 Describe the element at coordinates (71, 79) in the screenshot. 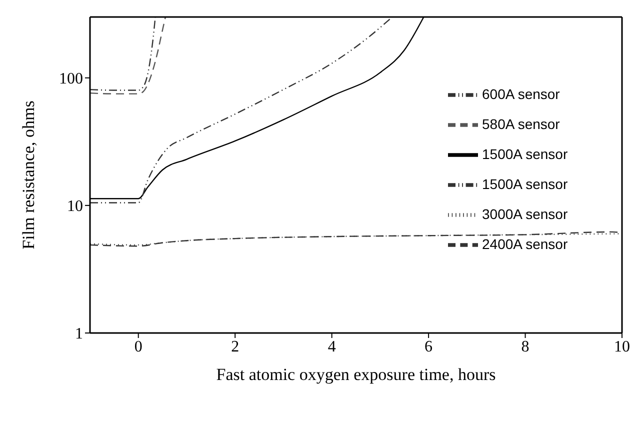

I see `y-tick-label: 100` at that location.